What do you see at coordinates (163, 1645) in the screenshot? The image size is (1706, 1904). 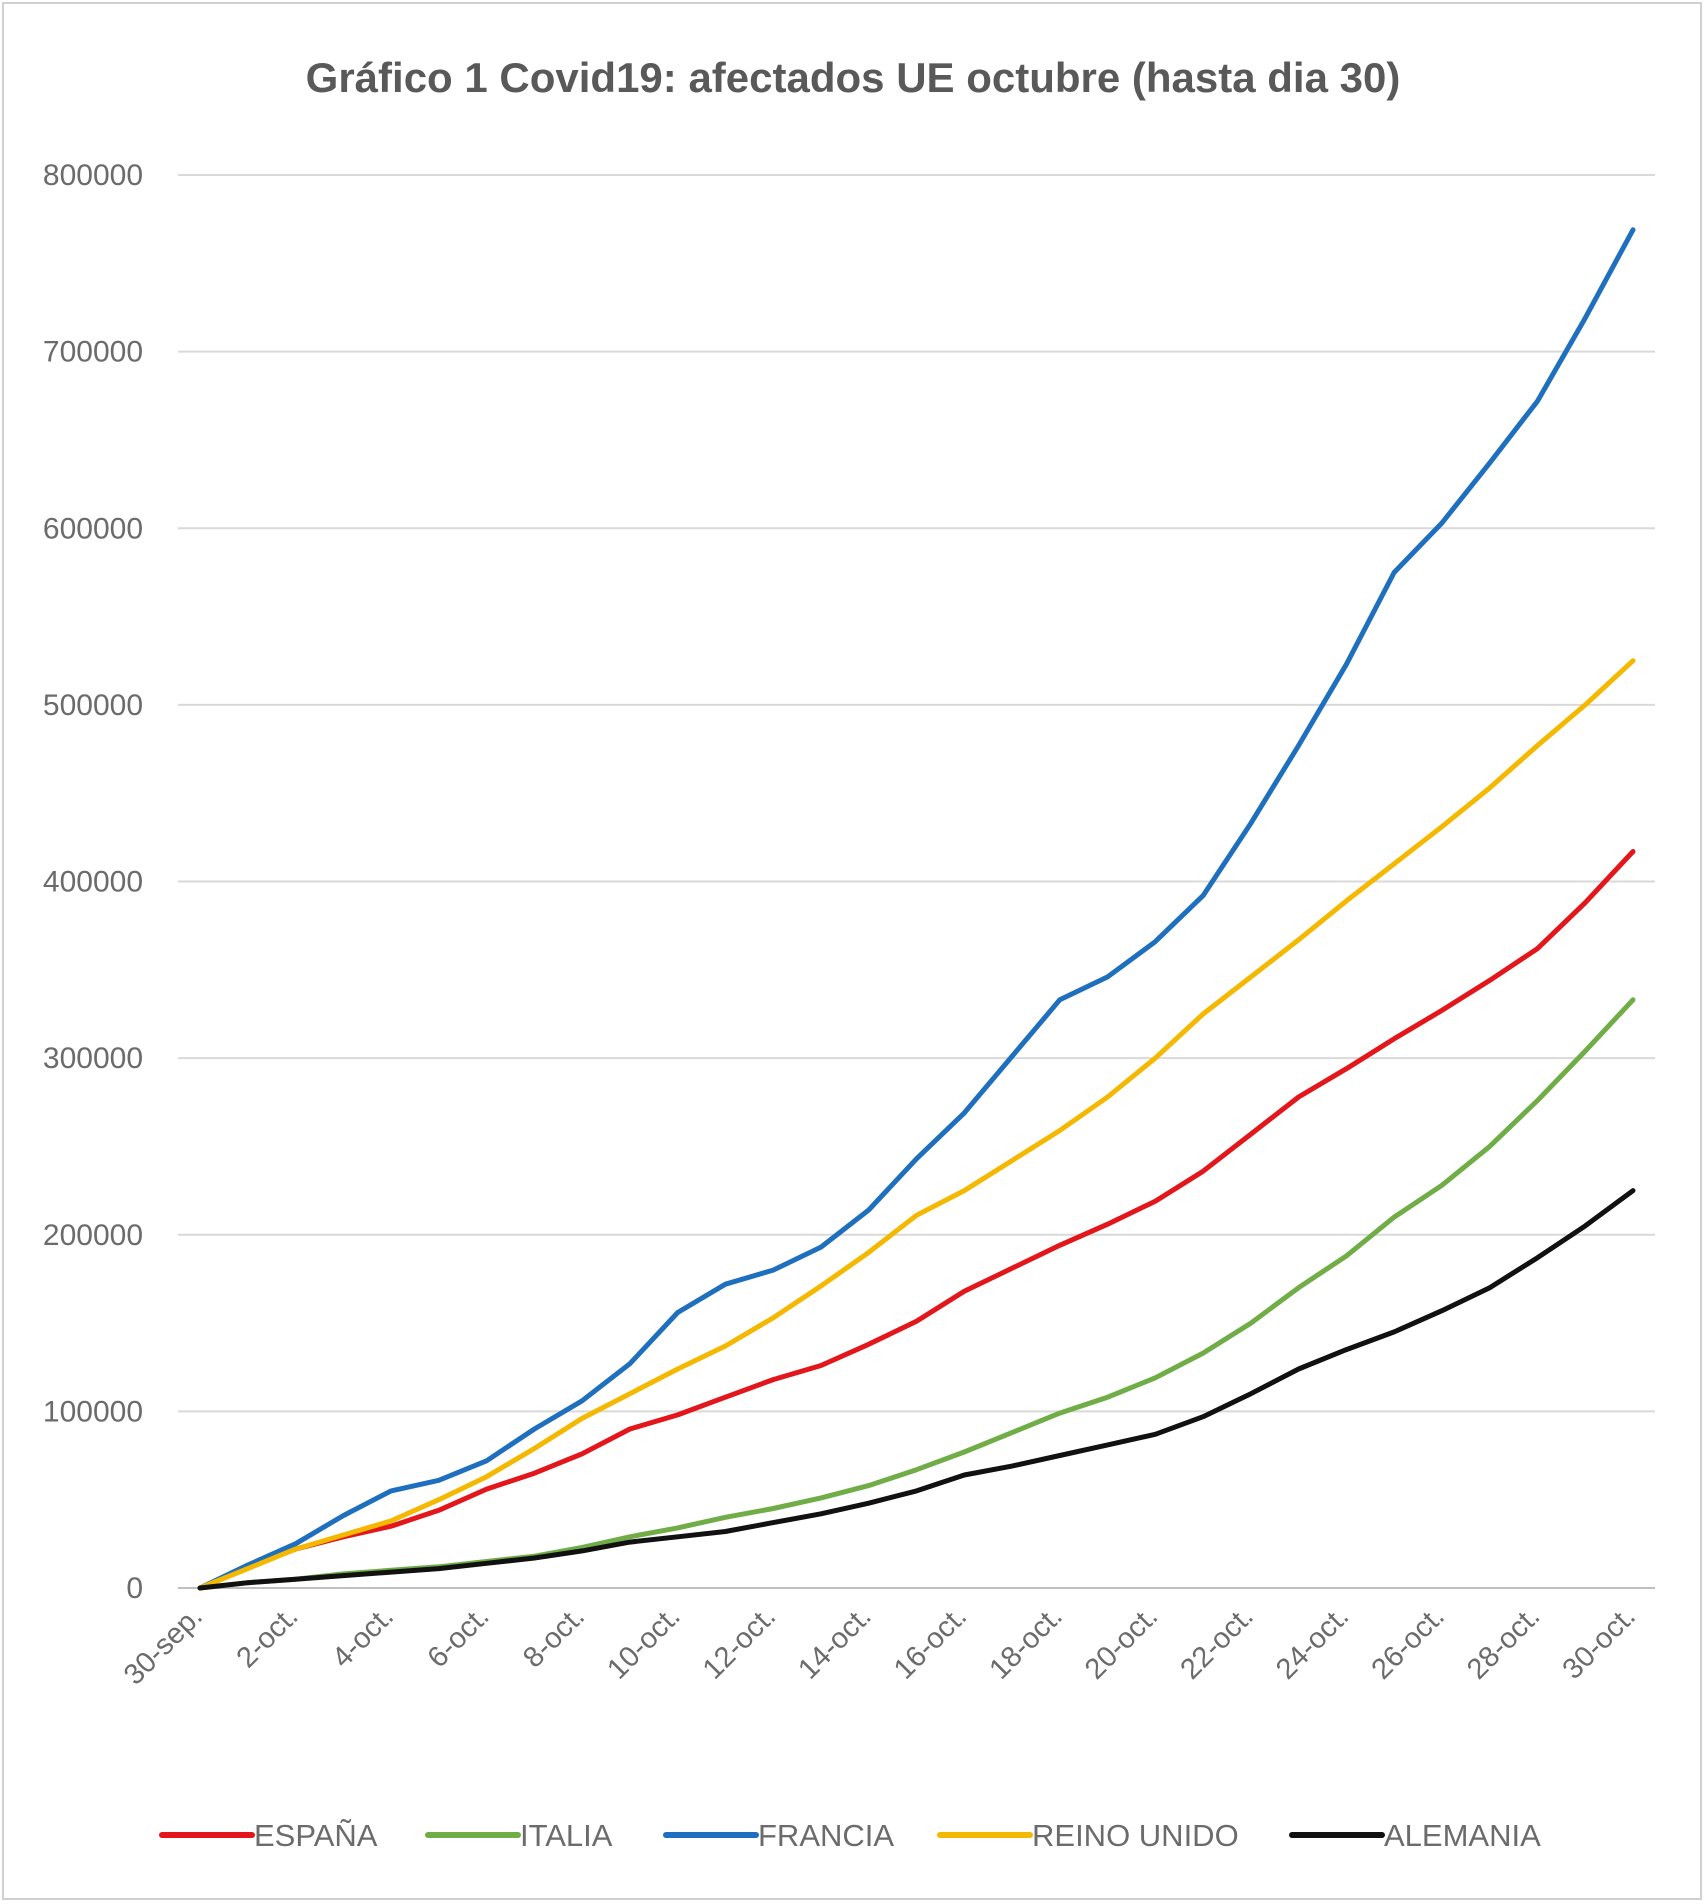 I see `x-tick-label: 30-sep.` at bounding box center [163, 1645].